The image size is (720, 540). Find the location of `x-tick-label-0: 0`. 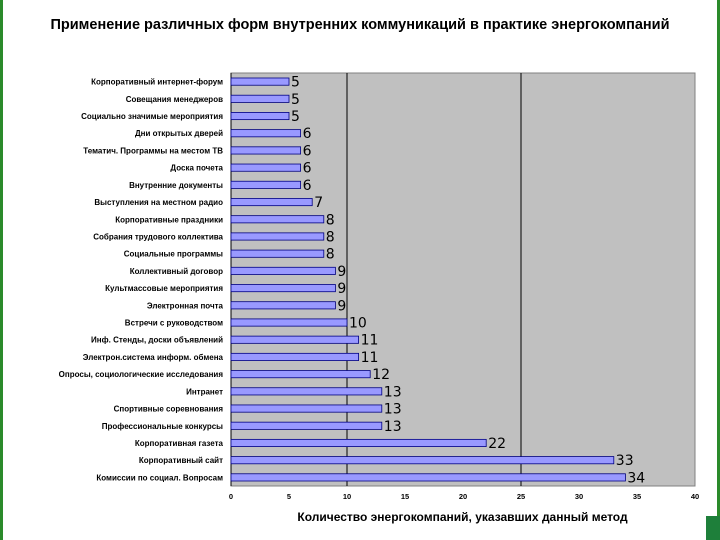

x-tick-label-0: 0 is located at coordinates (231, 496).